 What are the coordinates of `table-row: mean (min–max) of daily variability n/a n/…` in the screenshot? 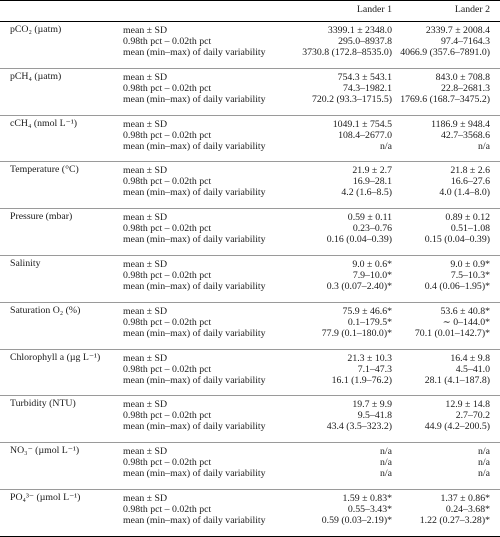 It's located at (250, 146).